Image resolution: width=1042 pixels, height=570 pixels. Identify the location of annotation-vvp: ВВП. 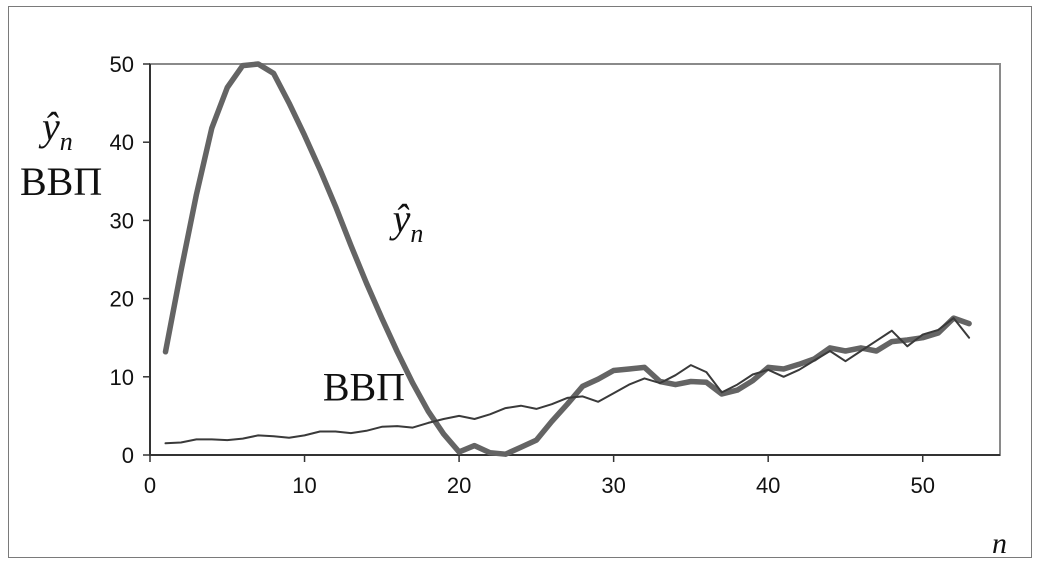
(364, 387).